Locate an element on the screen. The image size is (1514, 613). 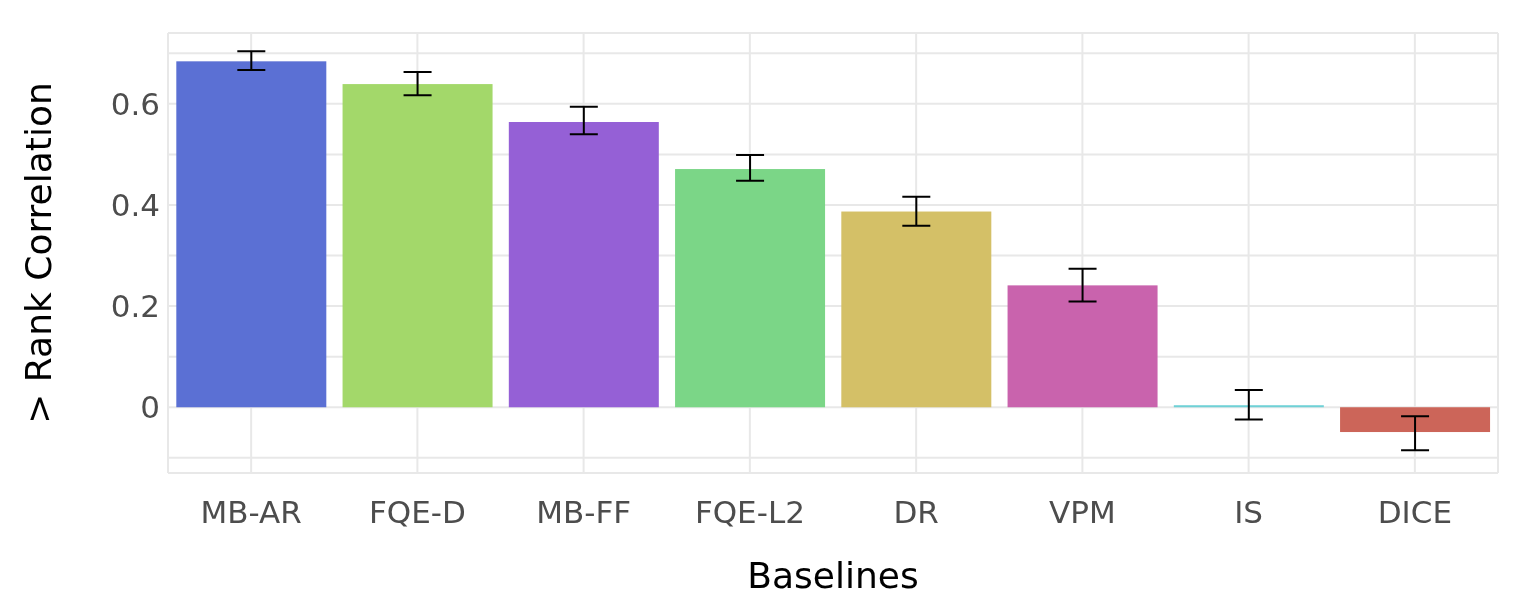
y-tick-label: 0.6 is located at coordinates (135, 103).